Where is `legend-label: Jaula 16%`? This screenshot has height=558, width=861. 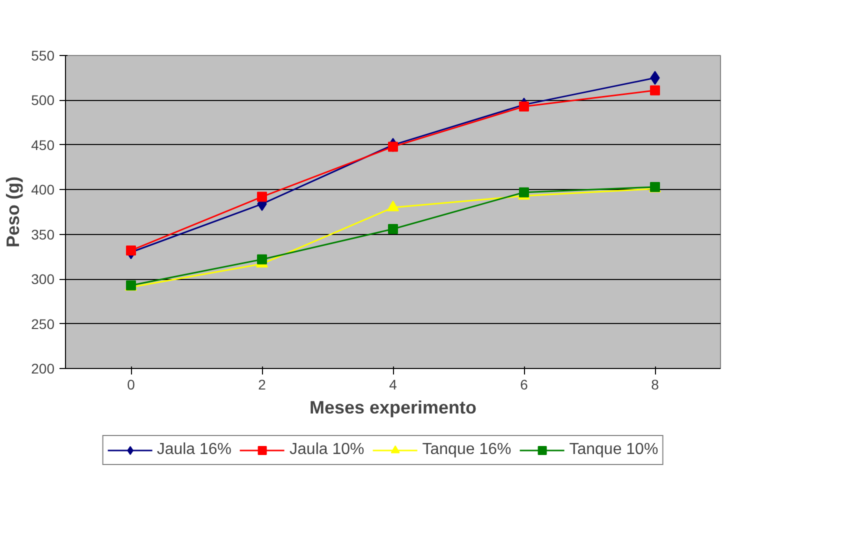
legend-label: Jaula 16% is located at coordinates (194, 450).